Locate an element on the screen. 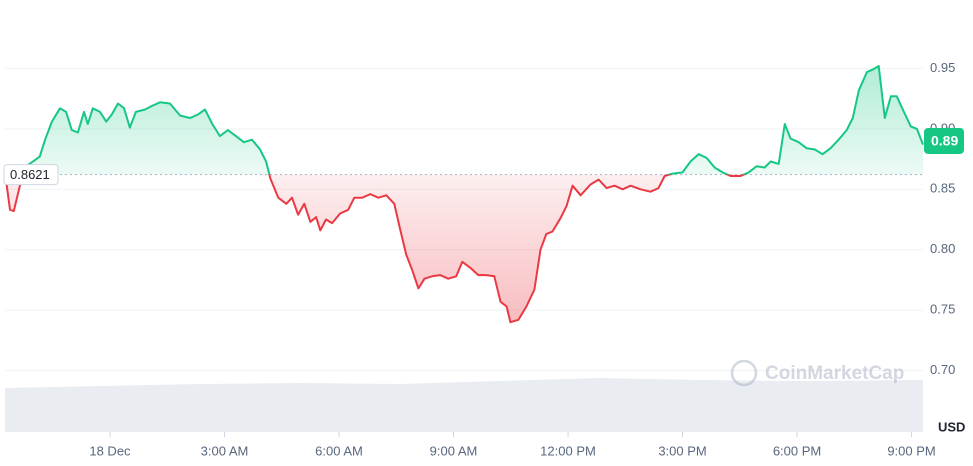 The image size is (973, 466). baseline-label: 0.8621 is located at coordinates (30, 174).